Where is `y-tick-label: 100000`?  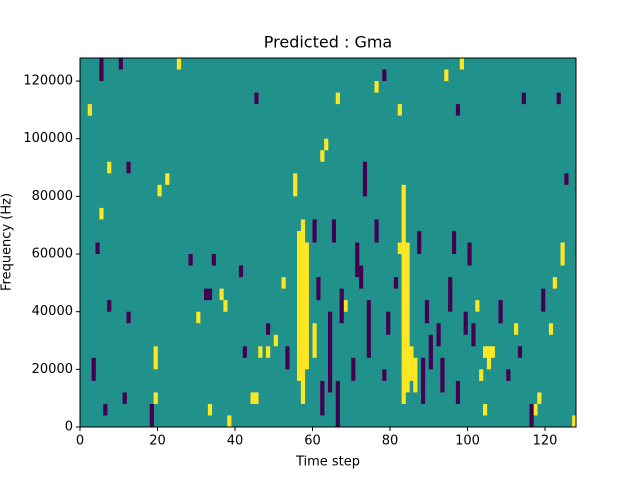
y-tick-label: 100000 is located at coordinates (48, 138).